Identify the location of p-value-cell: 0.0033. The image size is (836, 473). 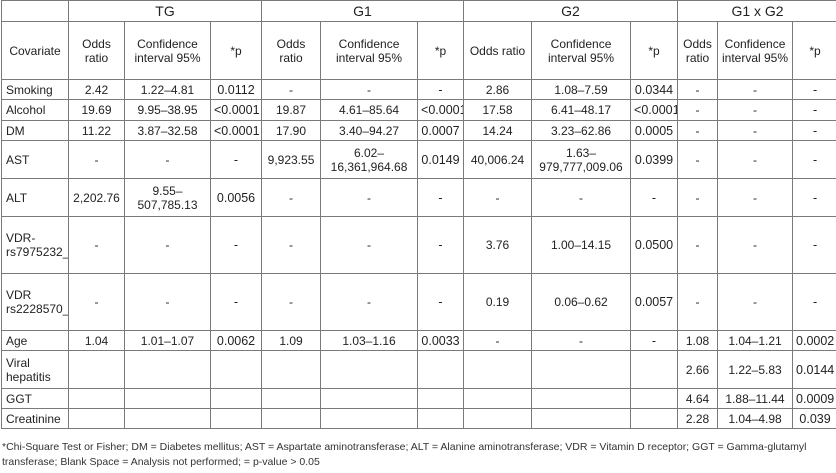
(441, 340).